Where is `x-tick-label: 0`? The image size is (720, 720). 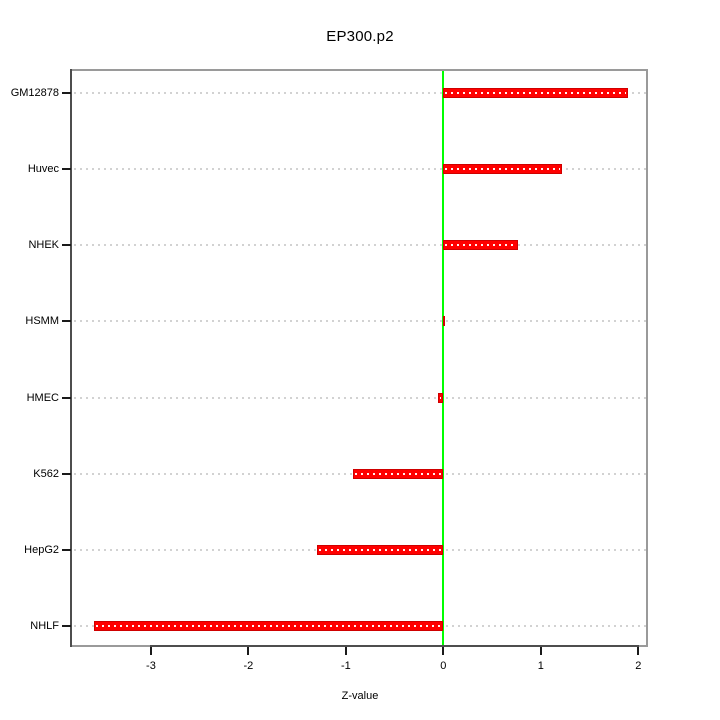
x-tick-label: 0 is located at coordinates (443, 666).